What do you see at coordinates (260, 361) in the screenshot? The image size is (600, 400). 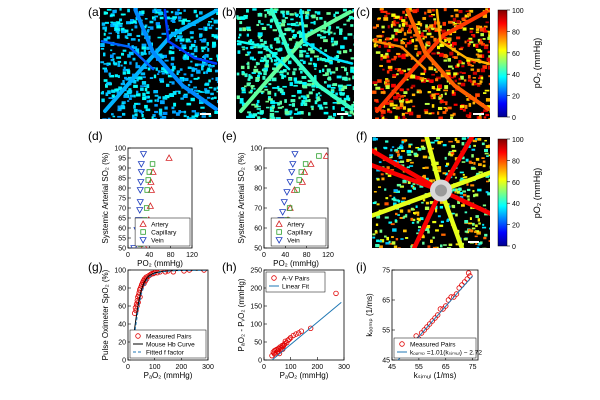 I see `y-tick-label: 0` at bounding box center [260, 361].